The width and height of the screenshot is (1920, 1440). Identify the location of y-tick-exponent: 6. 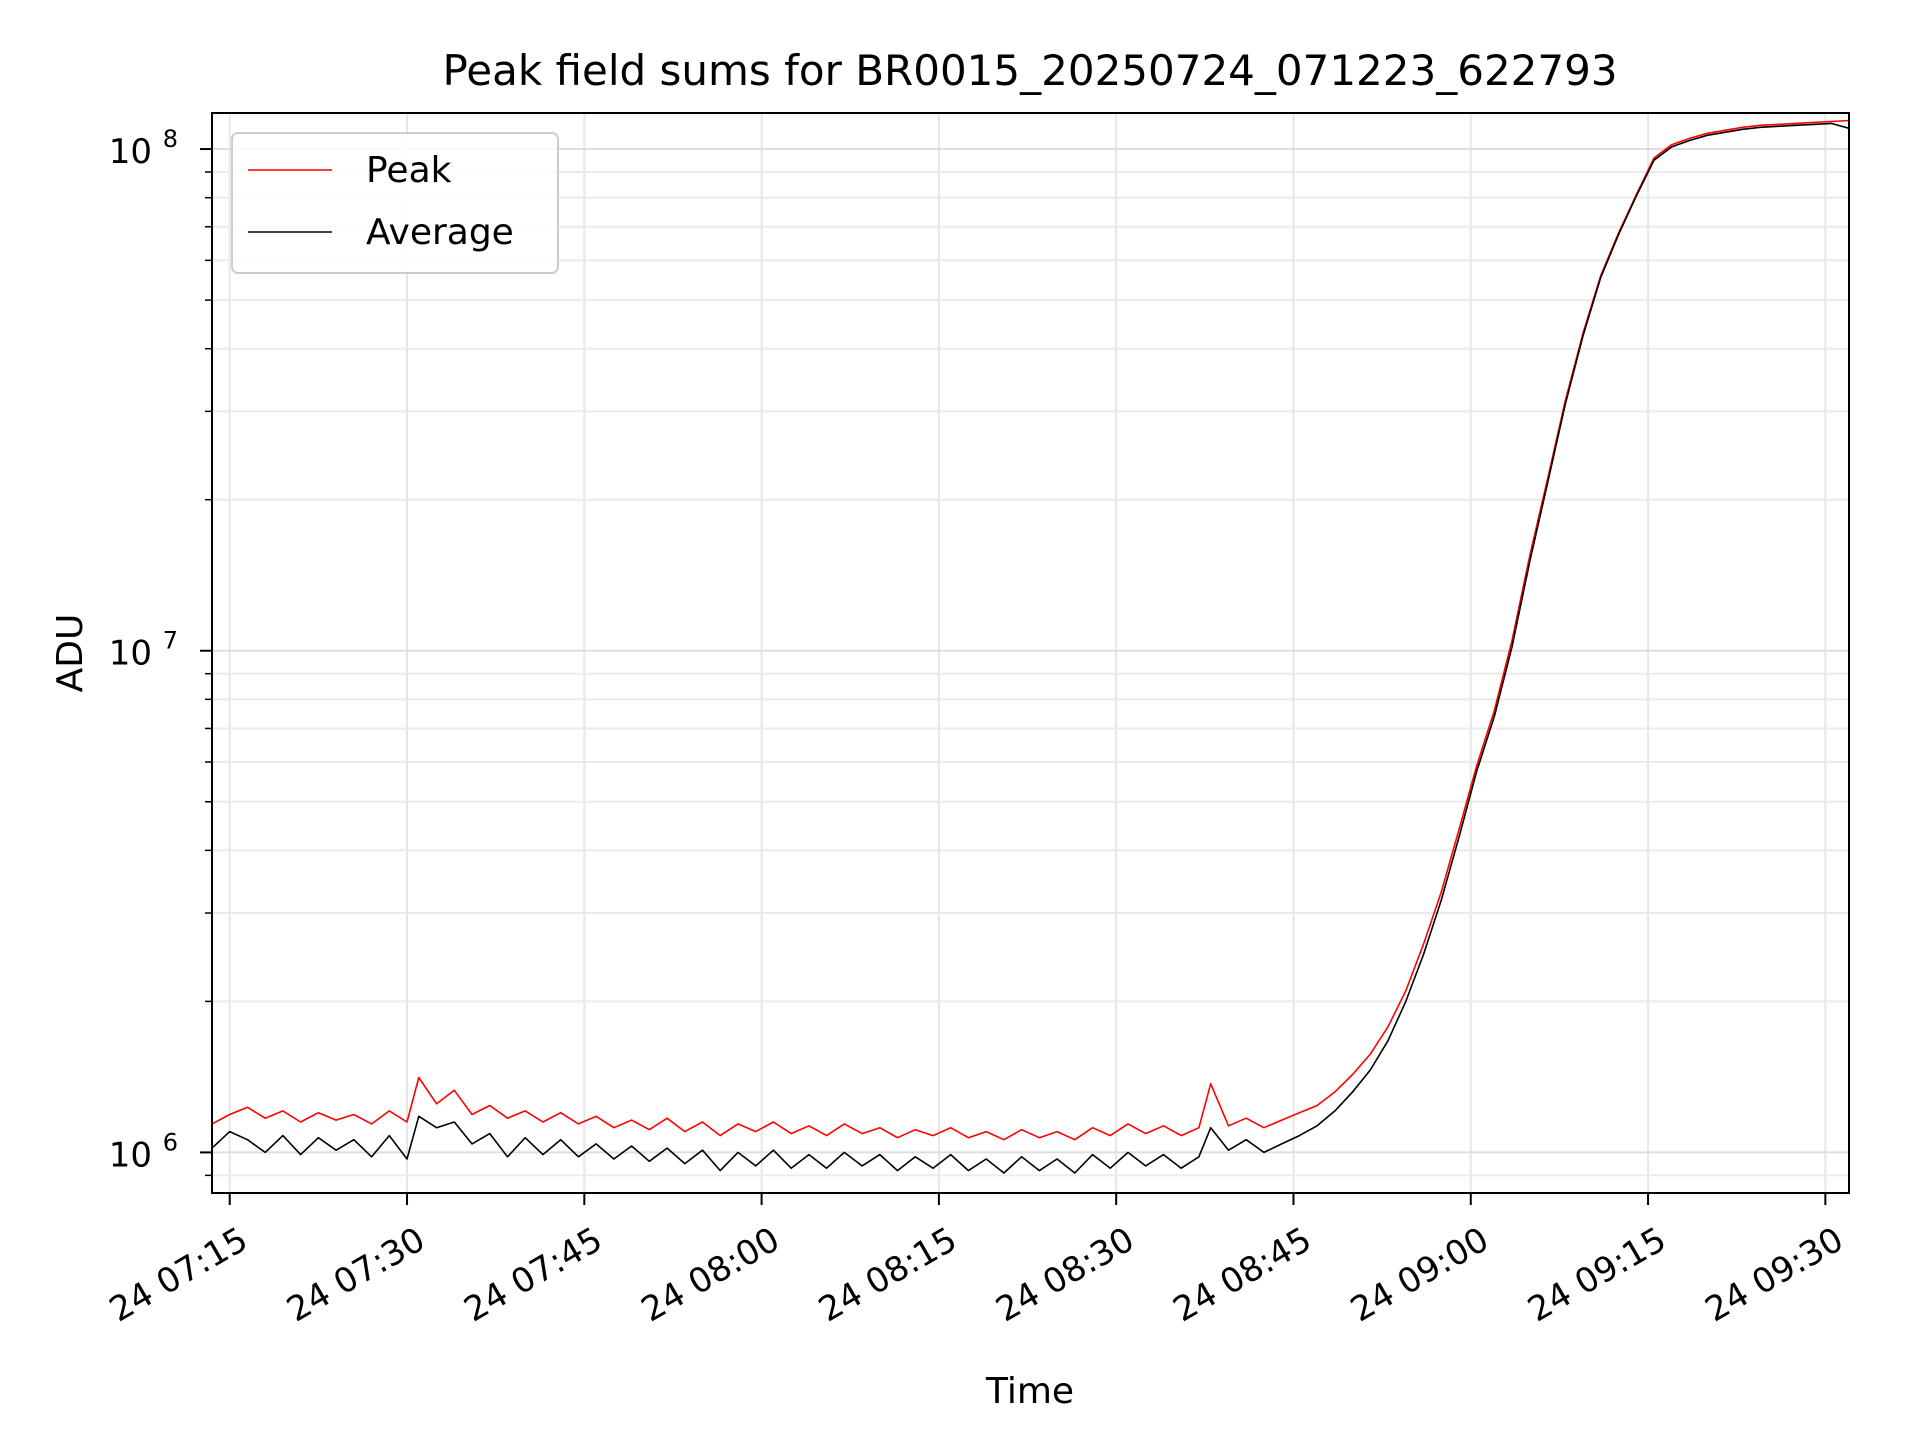
(170, 1142).